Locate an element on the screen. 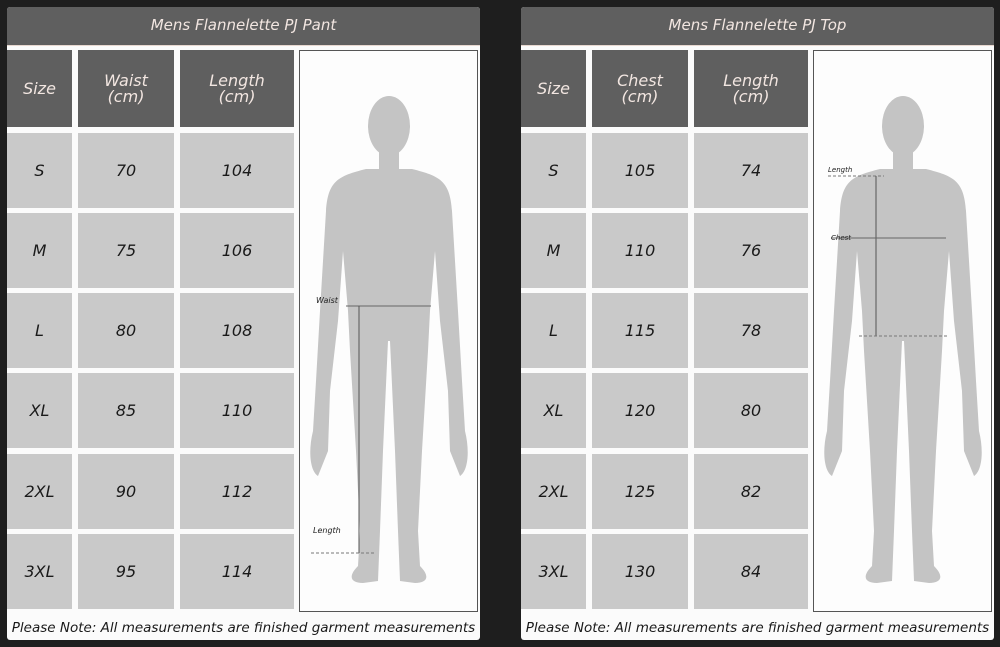 This screenshot has height=647, width=1000. measure-cell: 130 is located at coordinates (640, 571).